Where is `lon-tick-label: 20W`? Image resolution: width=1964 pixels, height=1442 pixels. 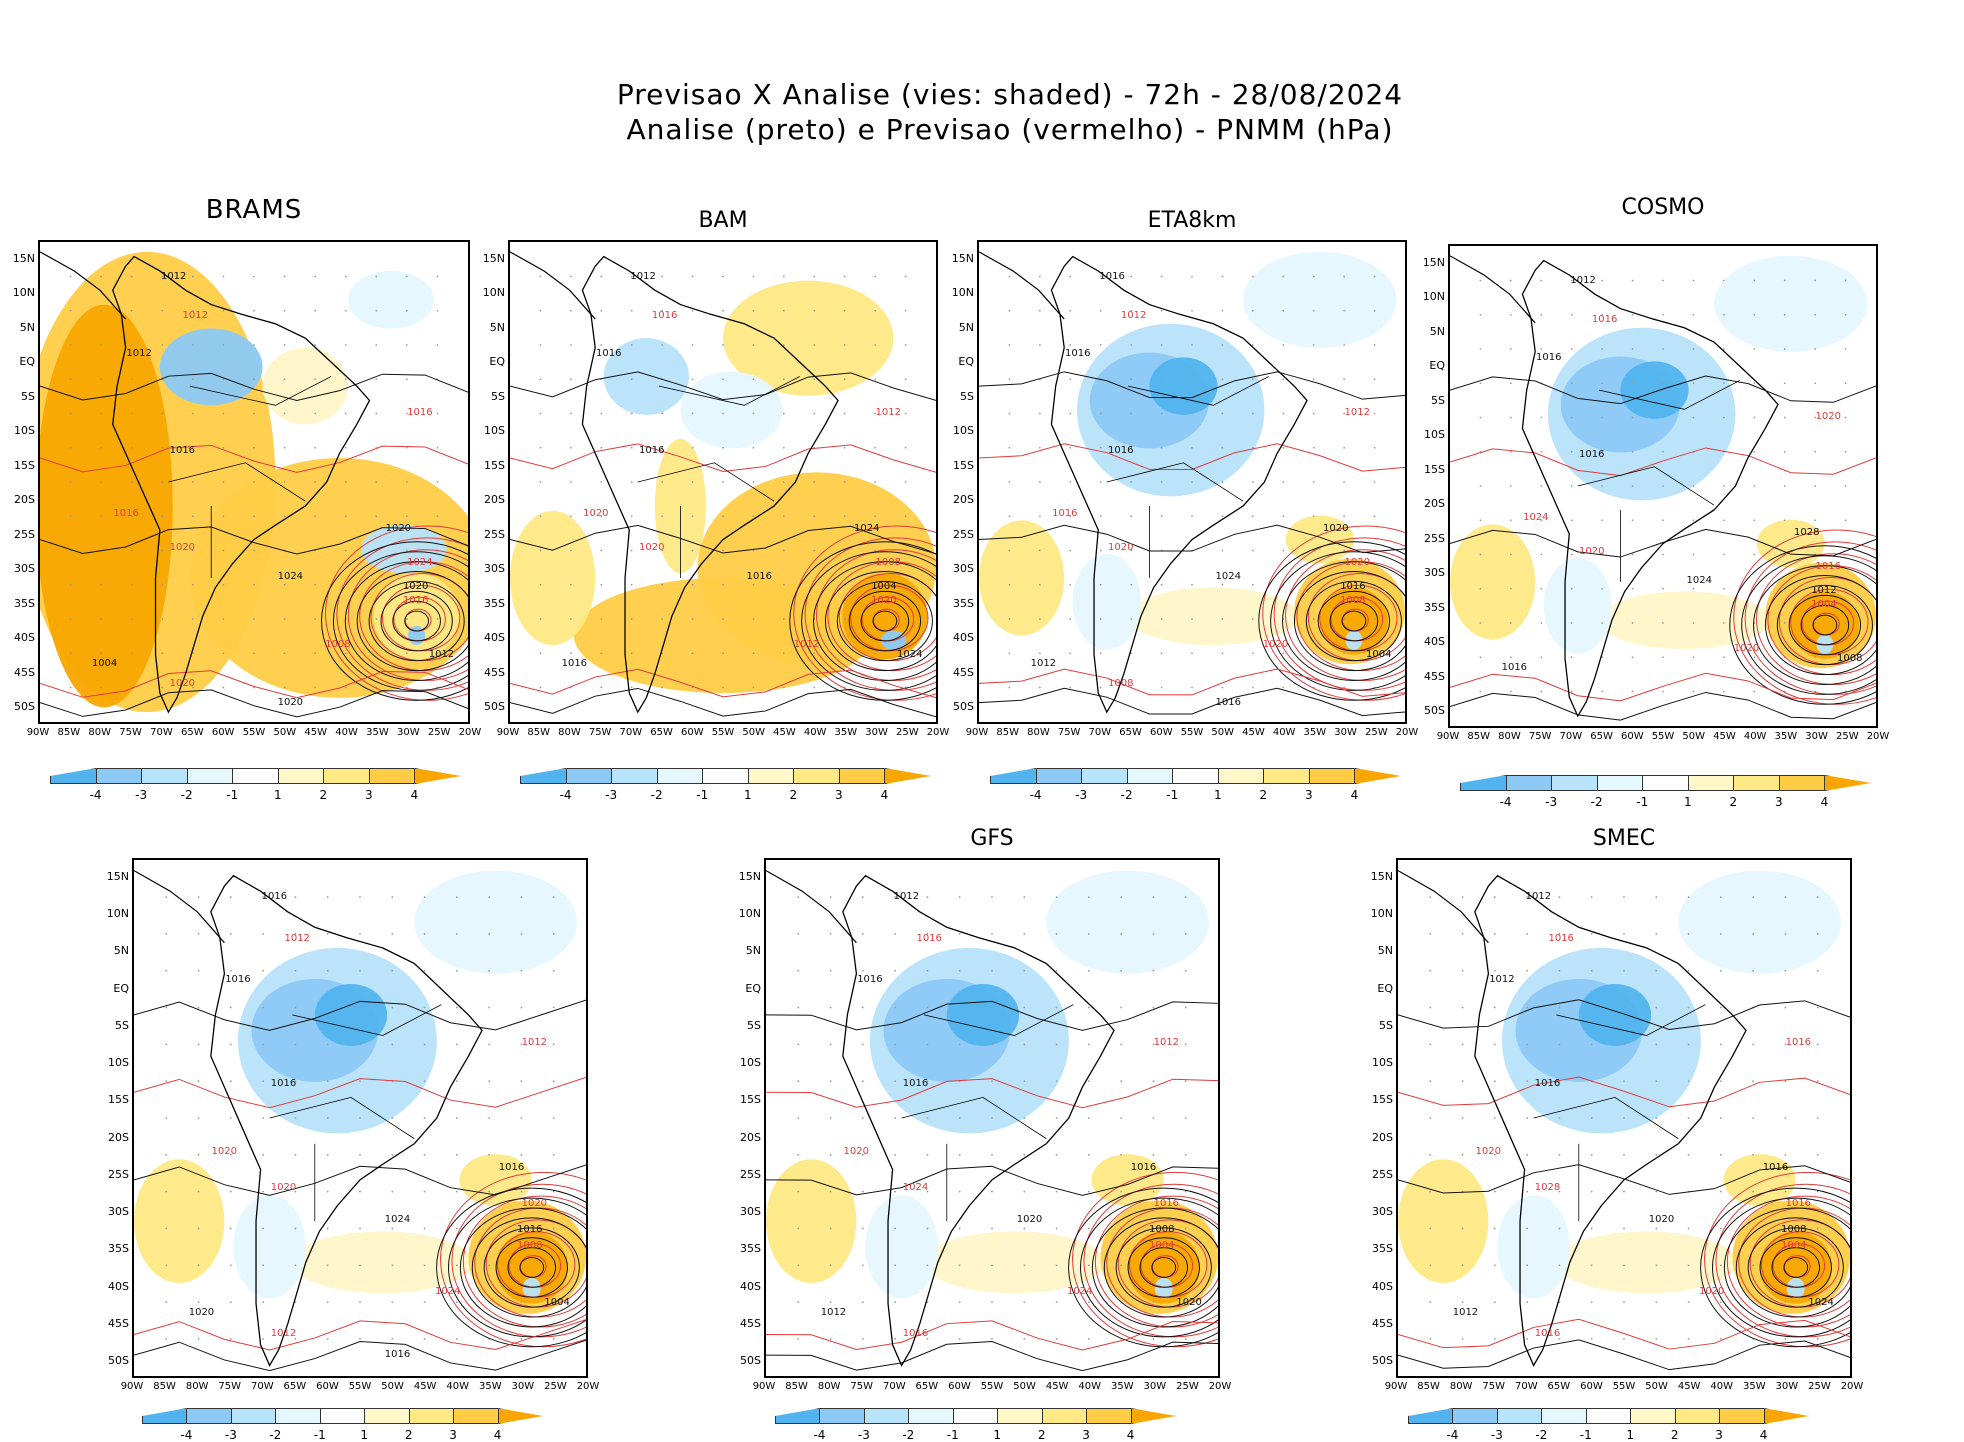 lon-tick-label: 20W is located at coordinates (1220, 1386).